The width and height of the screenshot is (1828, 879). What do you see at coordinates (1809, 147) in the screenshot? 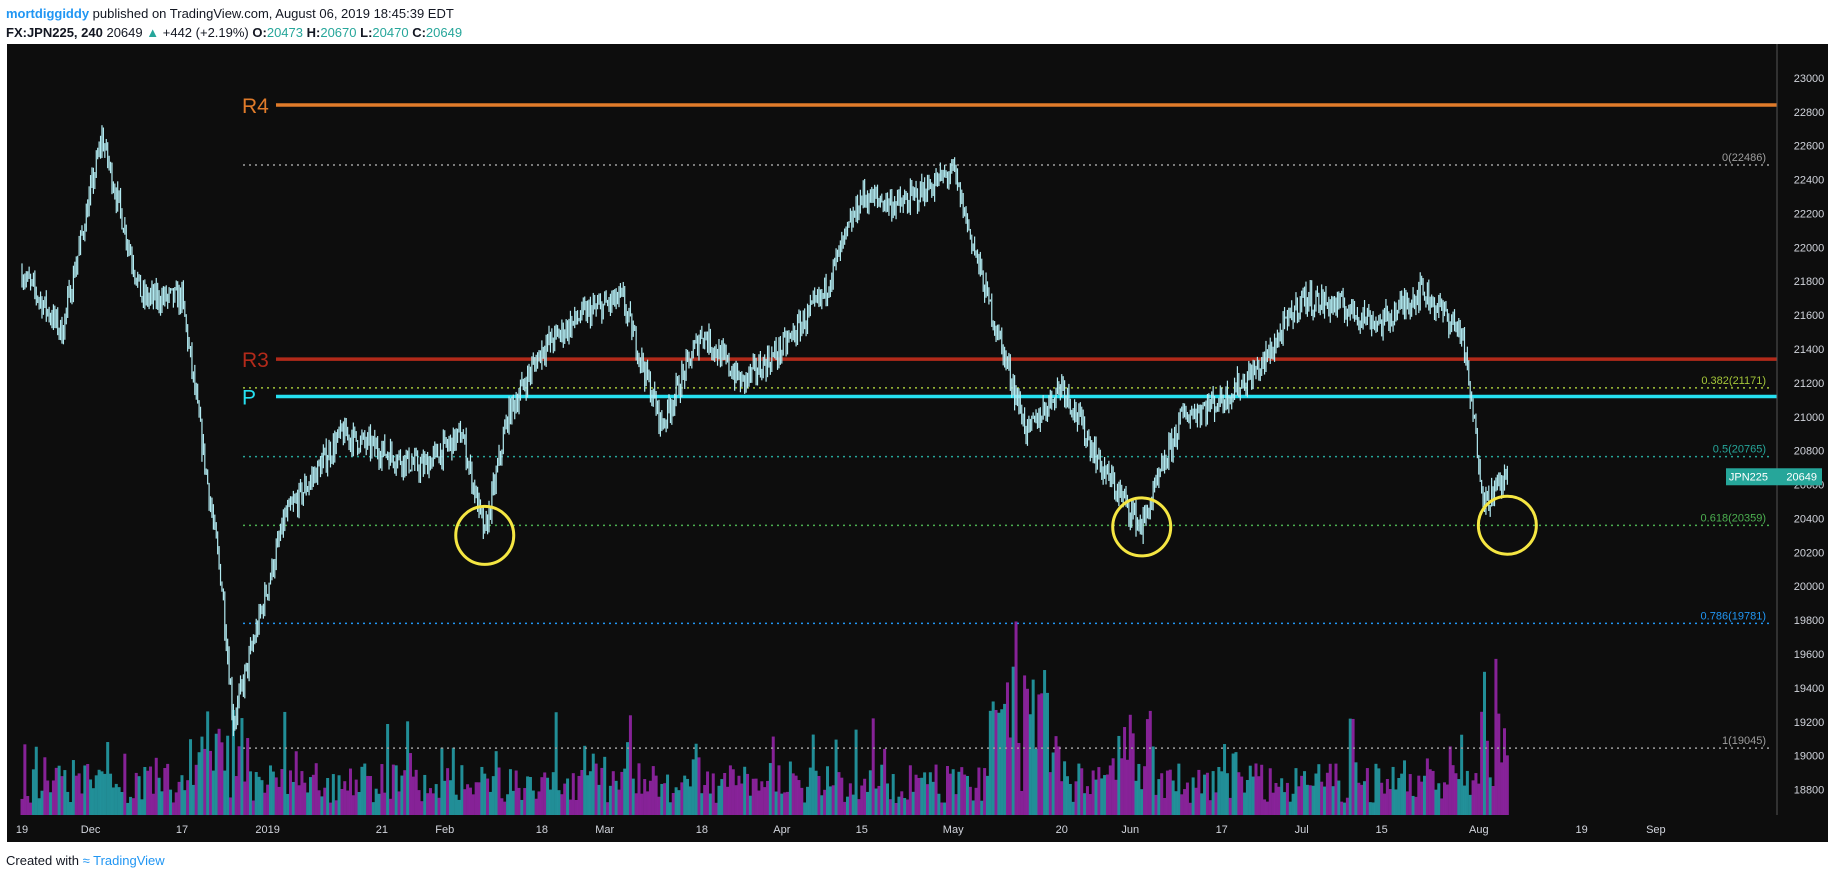
I see `price-tick-label: 22600` at bounding box center [1809, 147].